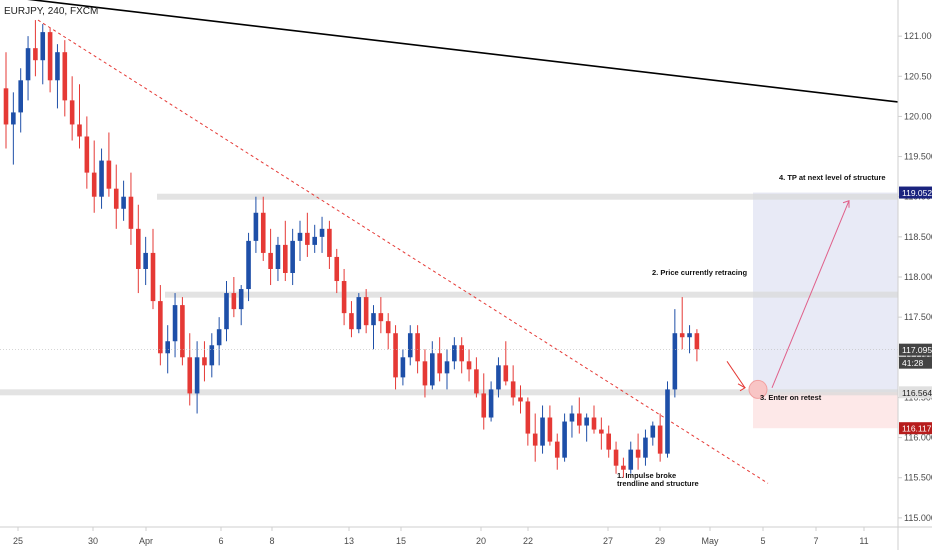 Image resolution: width=932 pixels, height=550 pixels. I want to click on time-tick-label: 29, so click(660, 541).